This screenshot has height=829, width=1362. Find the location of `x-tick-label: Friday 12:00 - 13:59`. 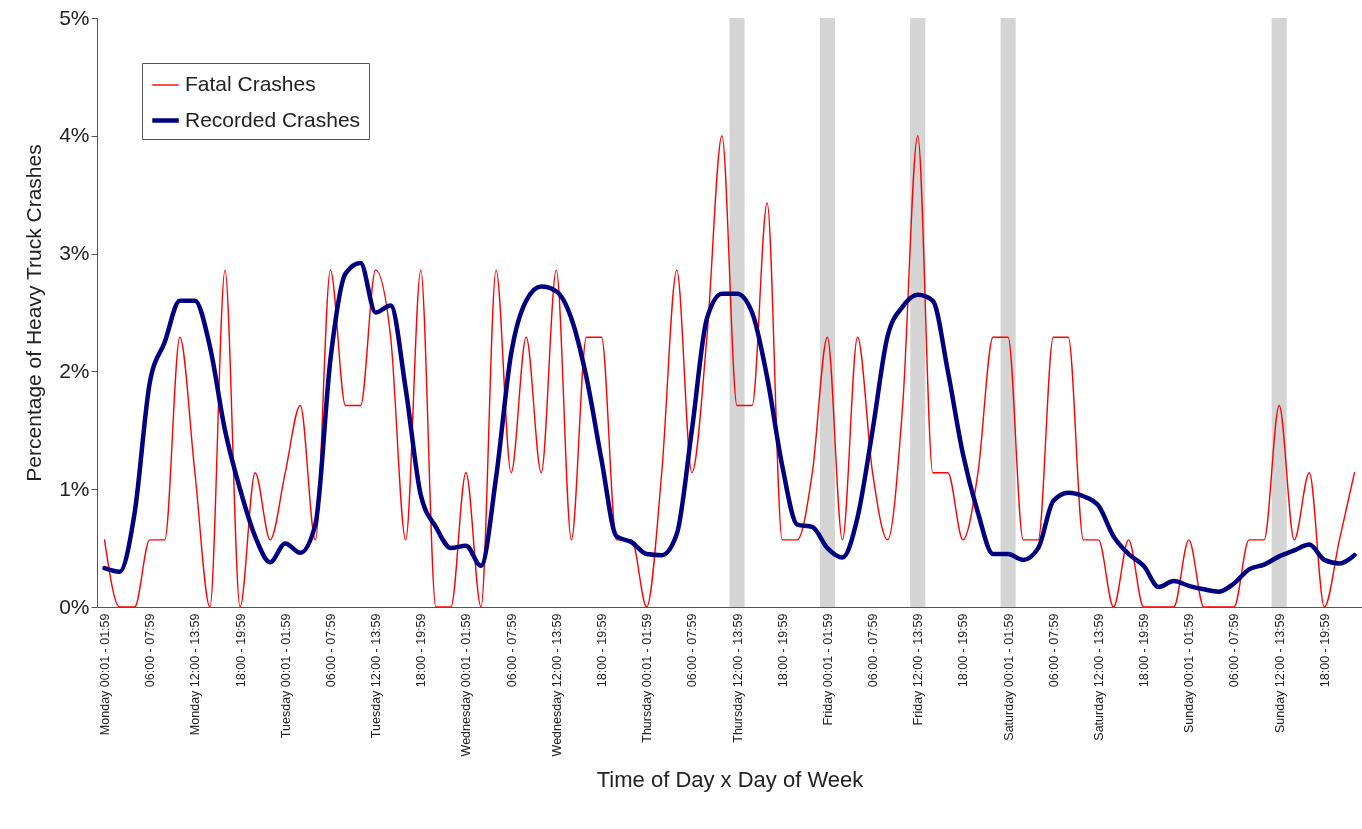

x-tick-label: Friday 12:00 - 13:59 is located at coordinates (918, 669).